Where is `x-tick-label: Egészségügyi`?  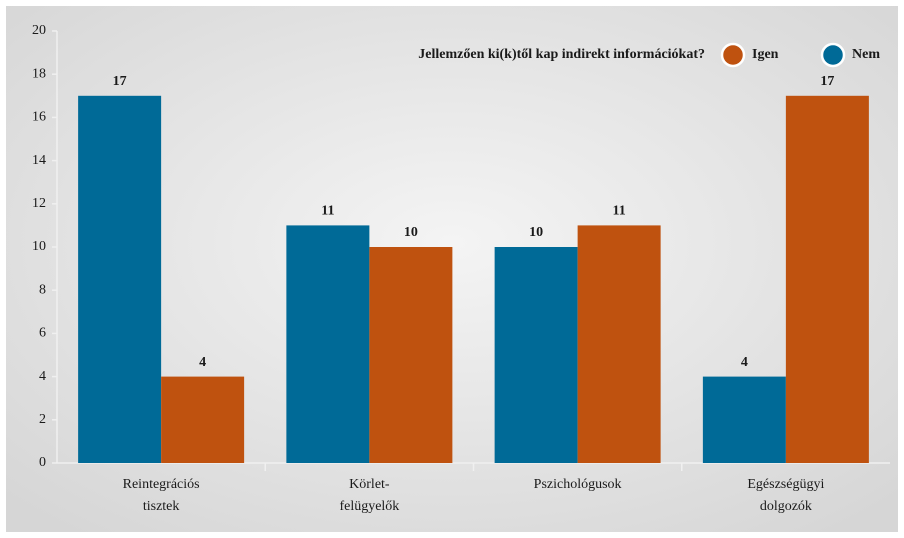
x-tick-label: Egészségügyi is located at coordinates (785, 484).